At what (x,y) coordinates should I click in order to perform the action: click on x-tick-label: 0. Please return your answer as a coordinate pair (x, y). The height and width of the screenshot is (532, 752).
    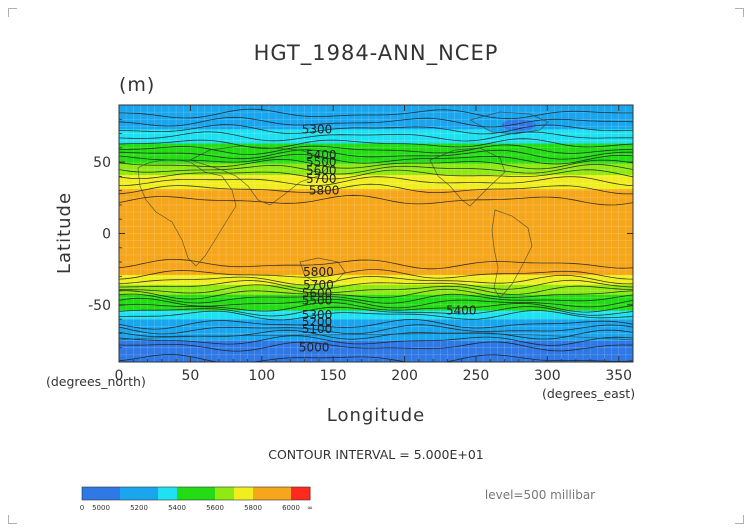
    Looking at the image, I should click on (119, 376).